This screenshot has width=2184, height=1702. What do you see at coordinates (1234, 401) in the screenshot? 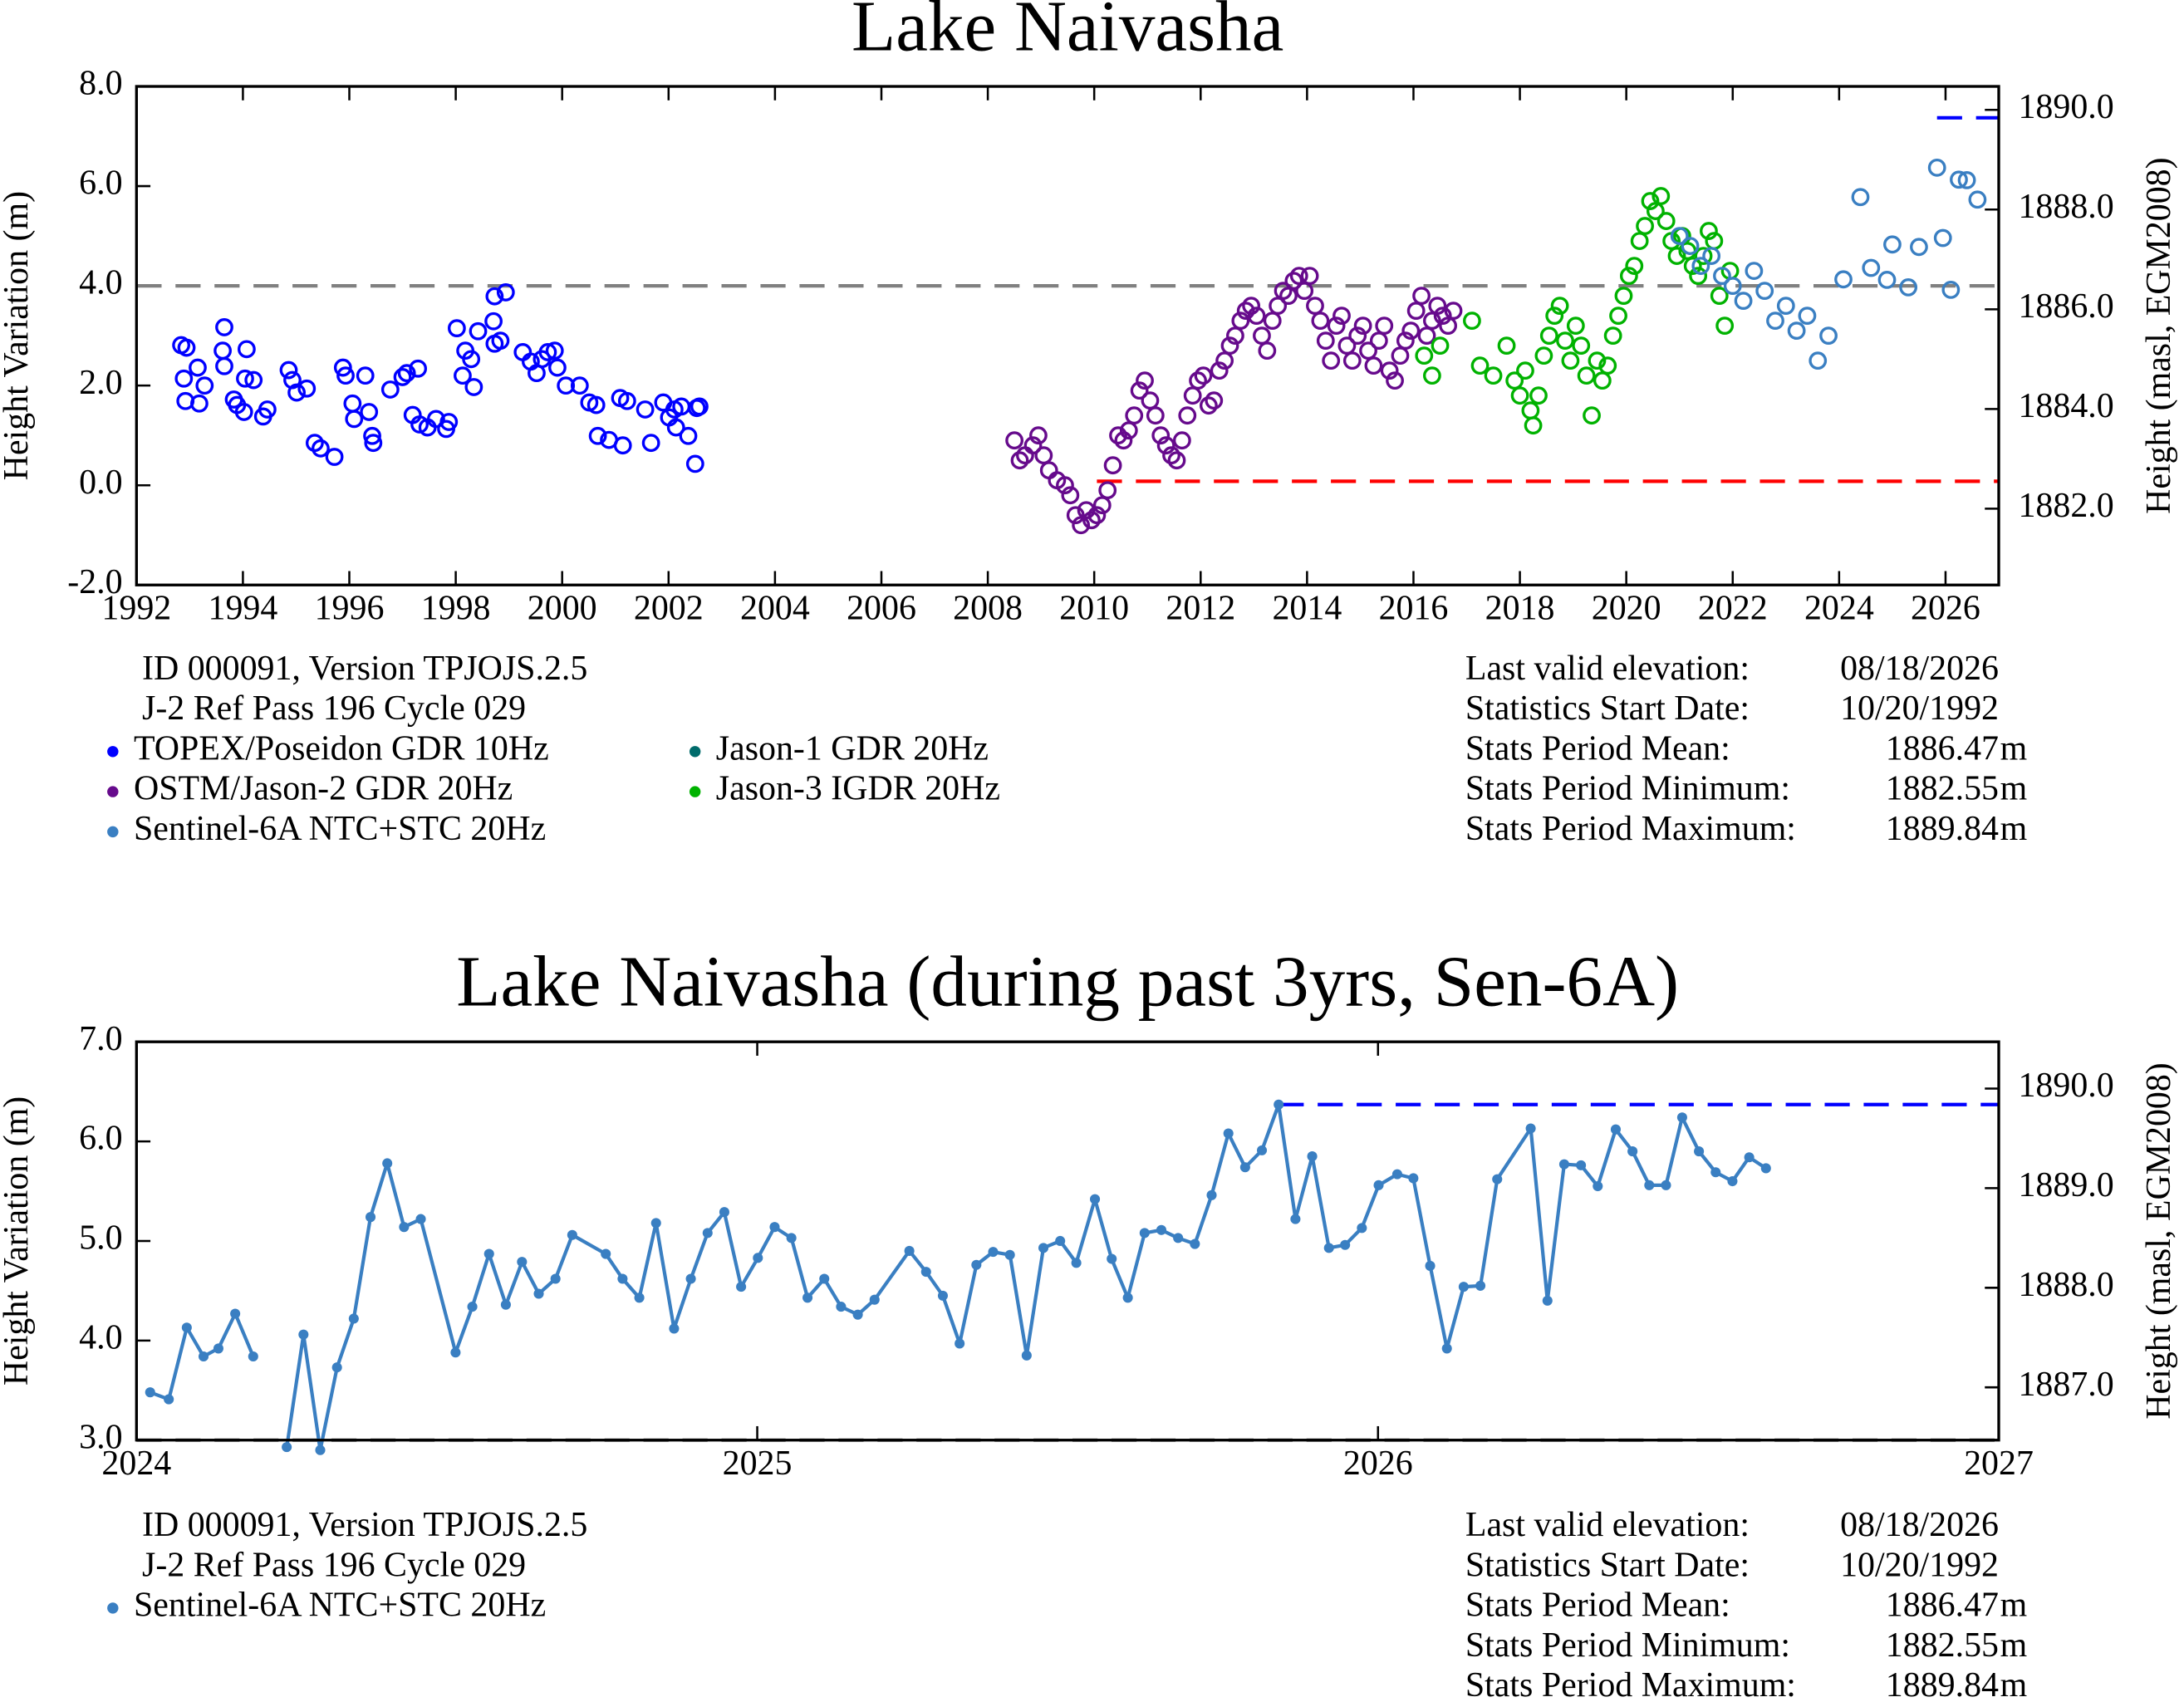
I see `series` at bounding box center [1234, 401].